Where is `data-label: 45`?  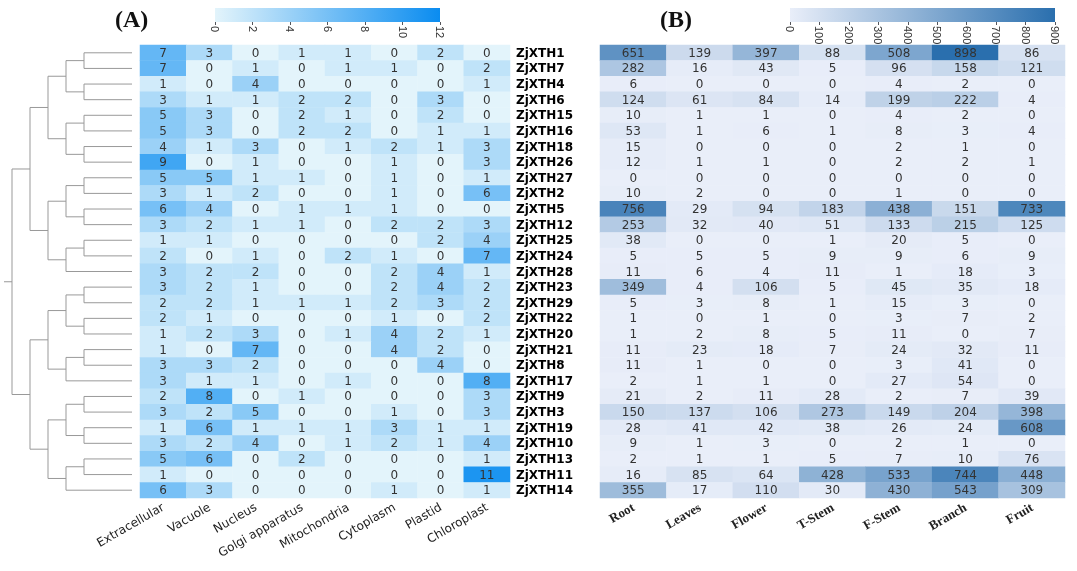 data-label: 45 is located at coordinates (899, 287).